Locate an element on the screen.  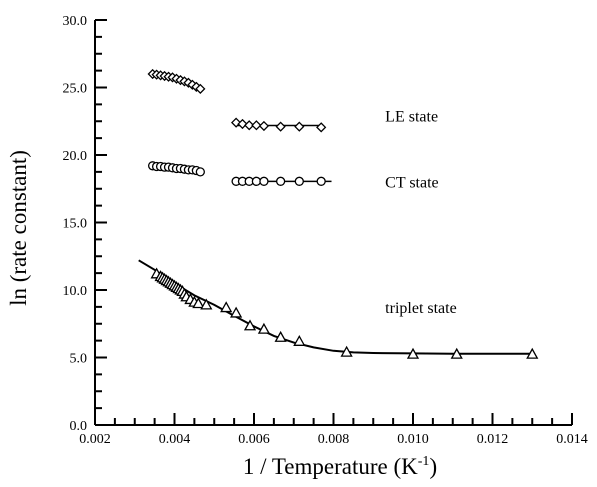
x-tick-label: 0.002 is located at coordinates (95, 439).